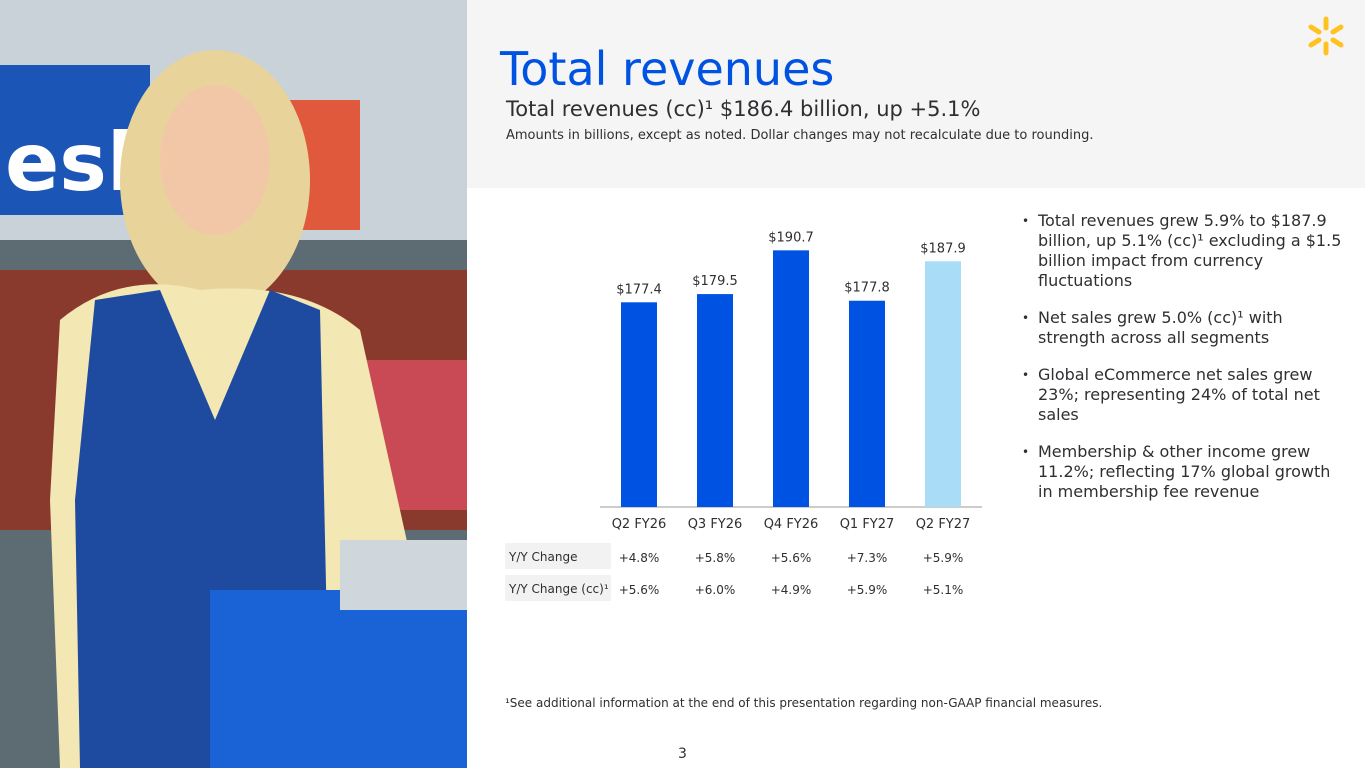  What do you see at coordinates (715, 590) in the screenshot?
I see `table-cell: +6.0%` at bounding box center [715, 590].